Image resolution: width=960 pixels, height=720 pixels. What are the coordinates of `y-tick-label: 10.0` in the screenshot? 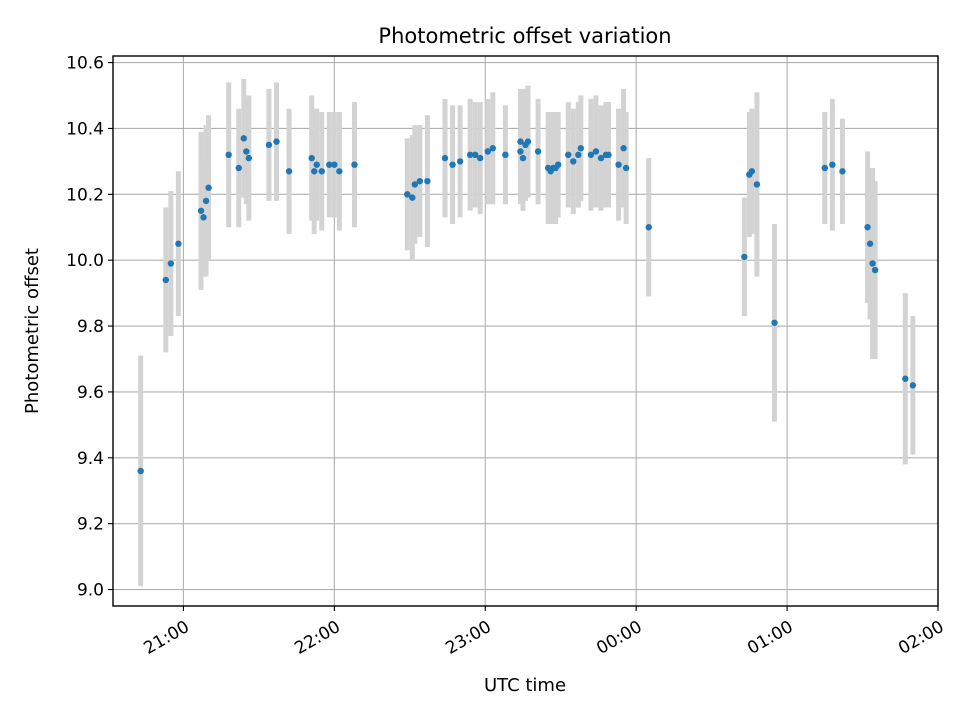 It's located at (85, 261).